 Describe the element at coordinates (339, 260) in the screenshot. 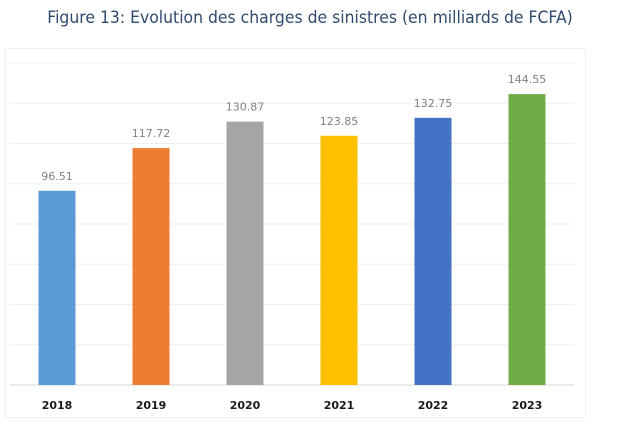

I see `bar-2021` at that location.